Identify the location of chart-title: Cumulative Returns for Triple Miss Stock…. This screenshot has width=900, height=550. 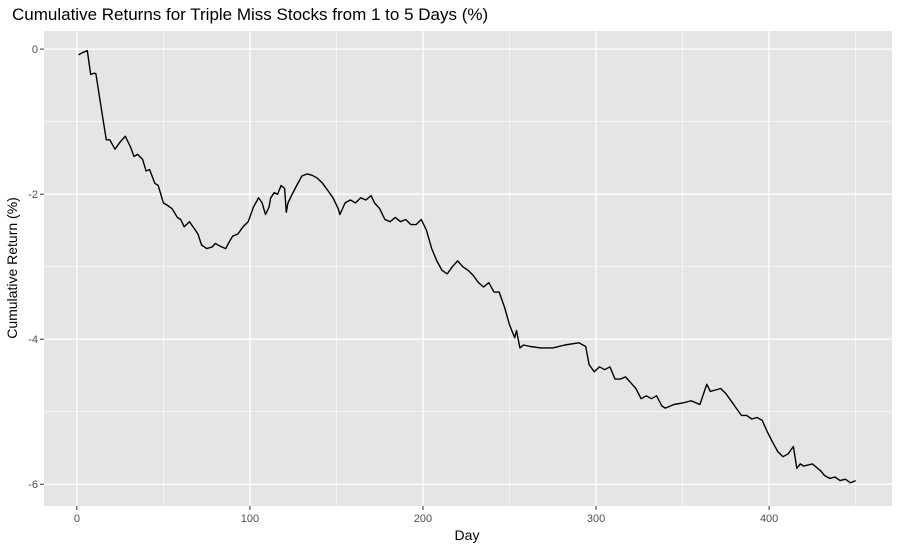
(250, 14).